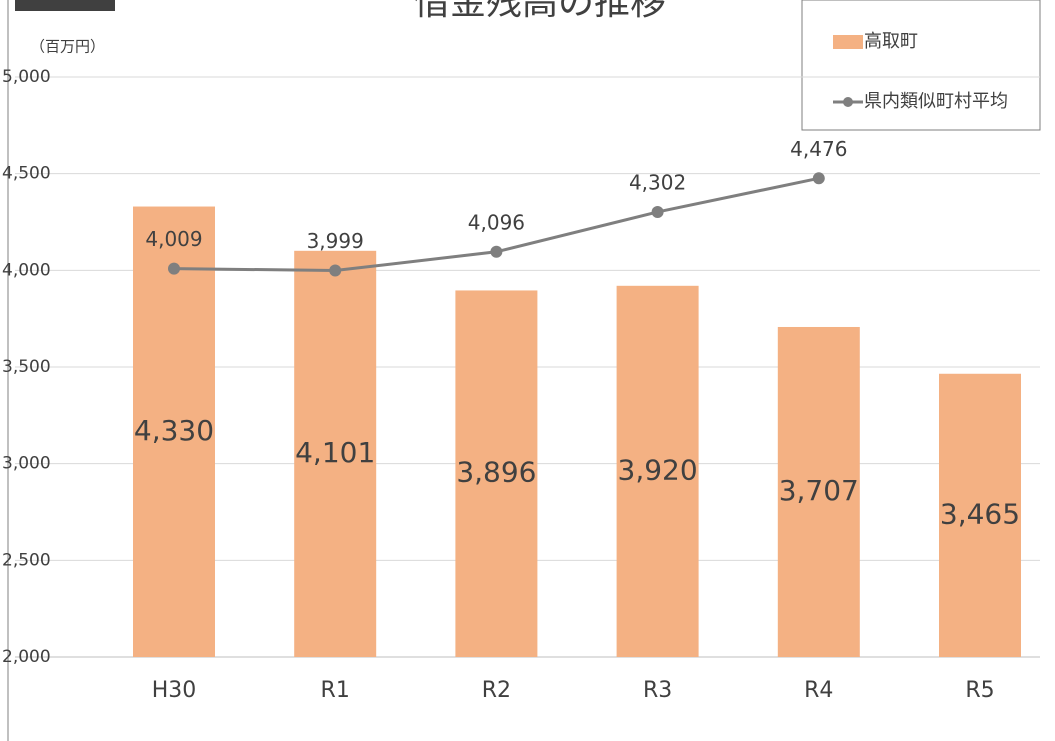 The image size is (1055, 741). Describe the element at coordinates (335, 690) in the screenshot. I see `x-tick-label: R1` at that location.